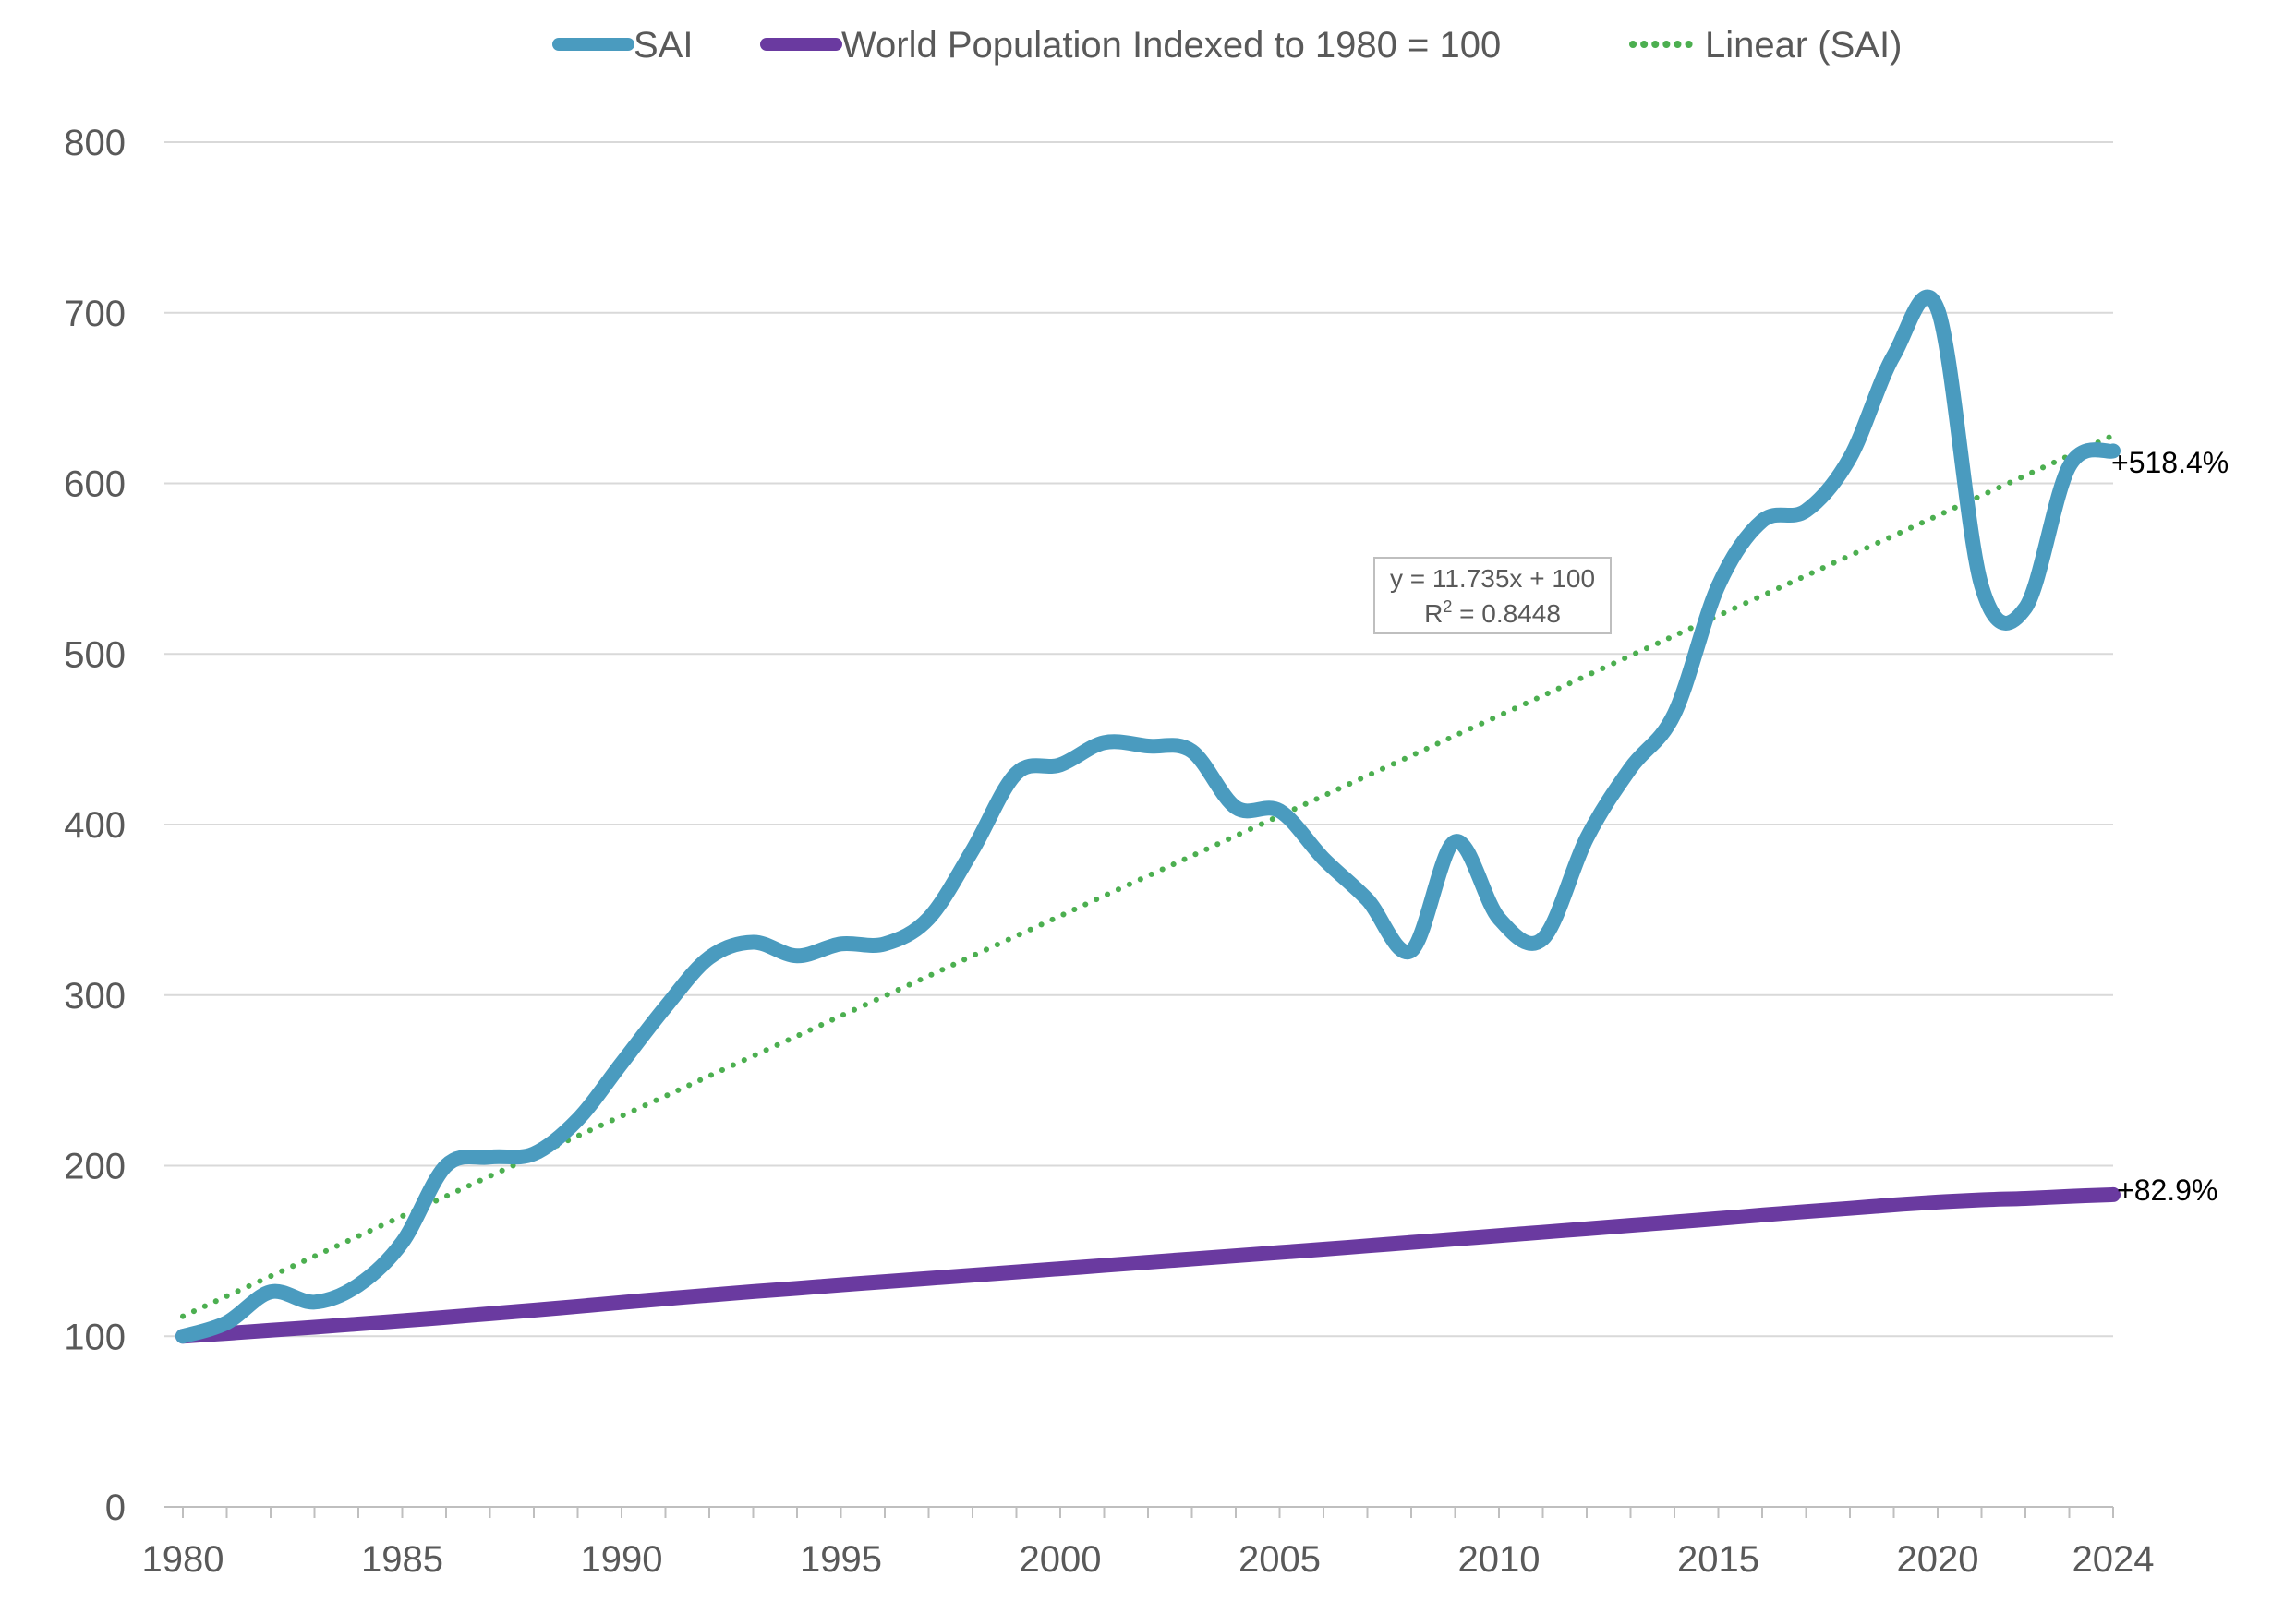  I want to click on point-sai-1989, so click(578, 1120).